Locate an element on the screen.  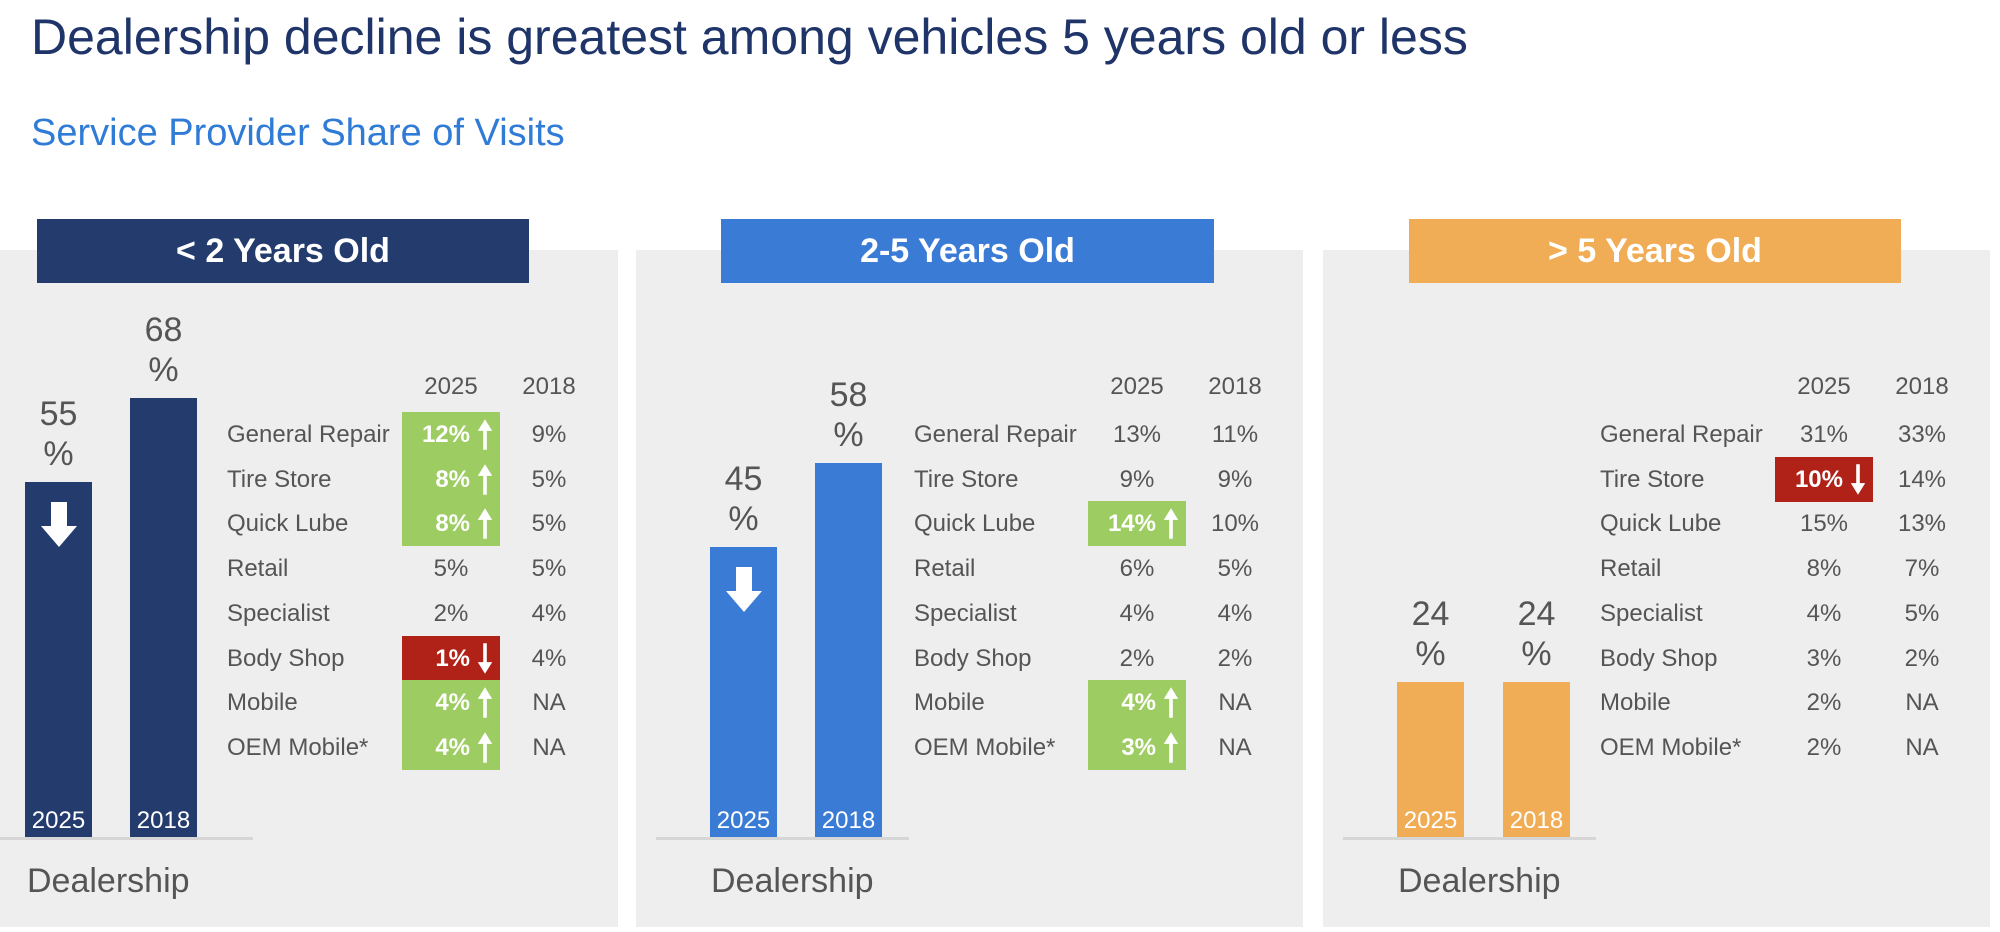
table-cell-2025: 13% is located at coordinates (1137, 434).